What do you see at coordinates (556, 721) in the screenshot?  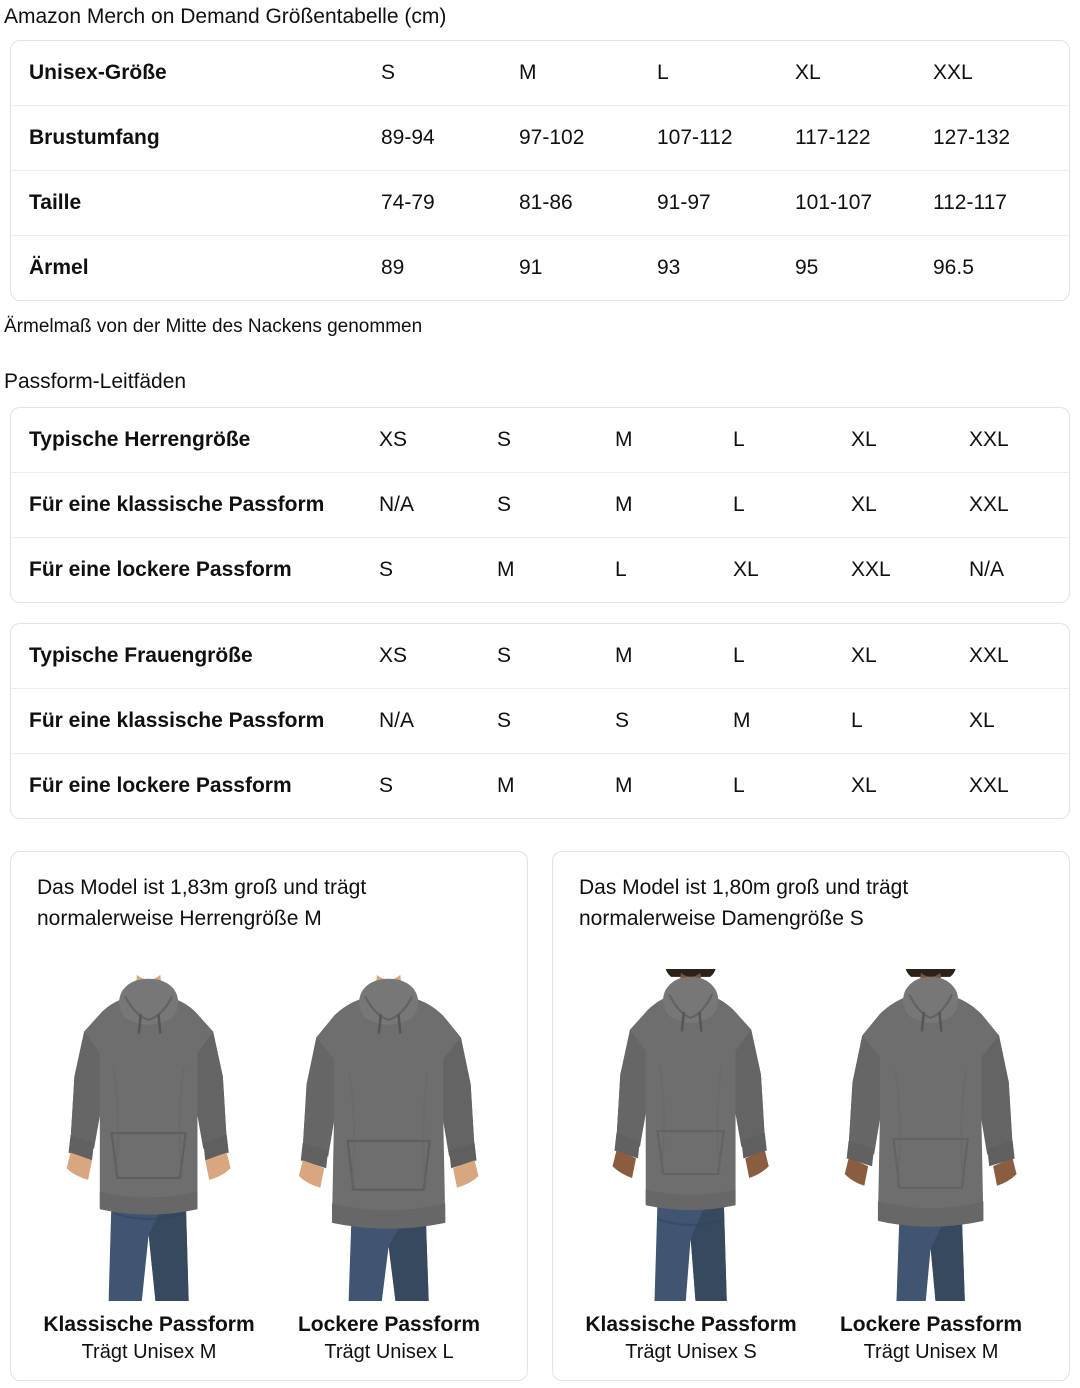 I see `womens-classic-1: S` at bounding box center [556, 721].